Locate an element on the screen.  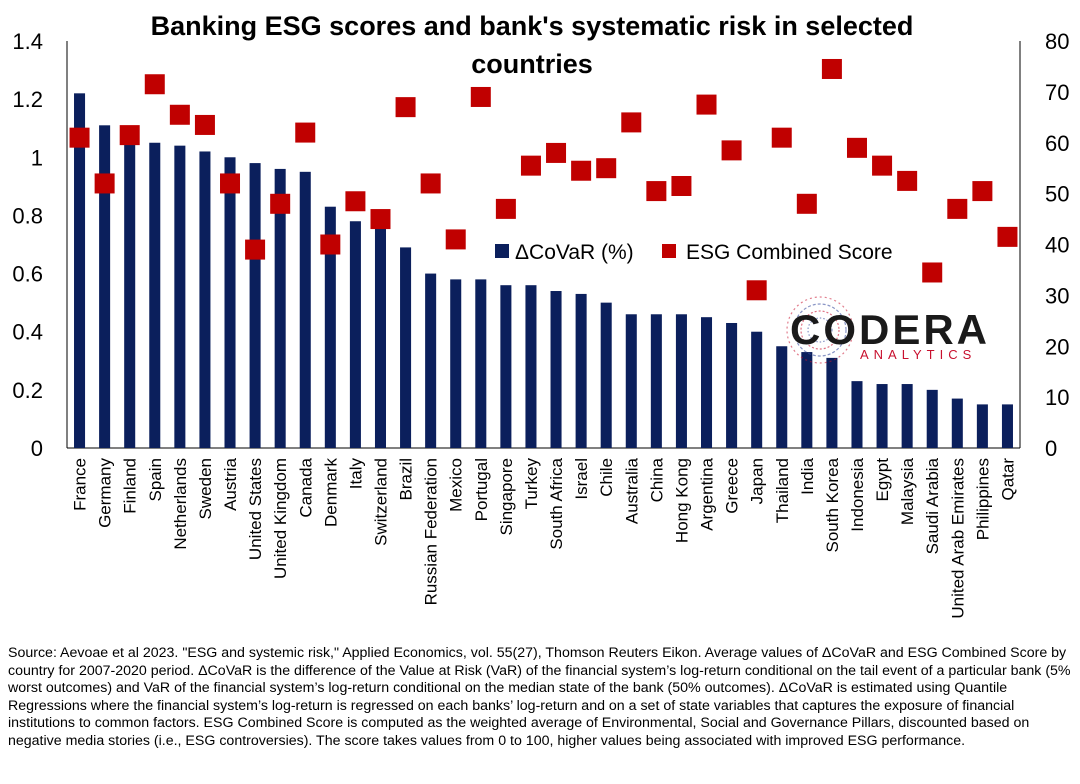
esg-marker-turkey is located at coordinates (530, 165).